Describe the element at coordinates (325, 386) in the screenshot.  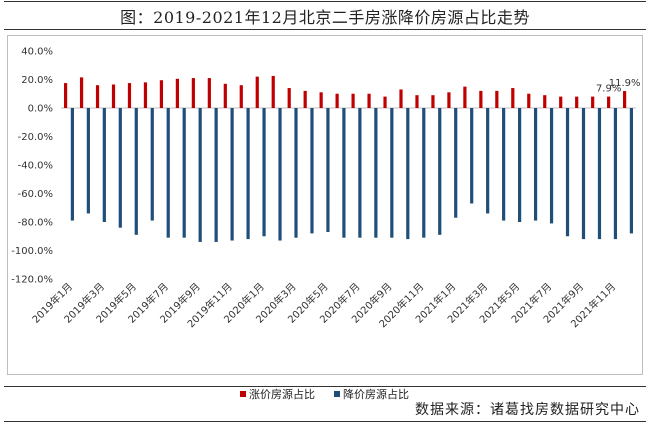
I see `source-rule` at that location.